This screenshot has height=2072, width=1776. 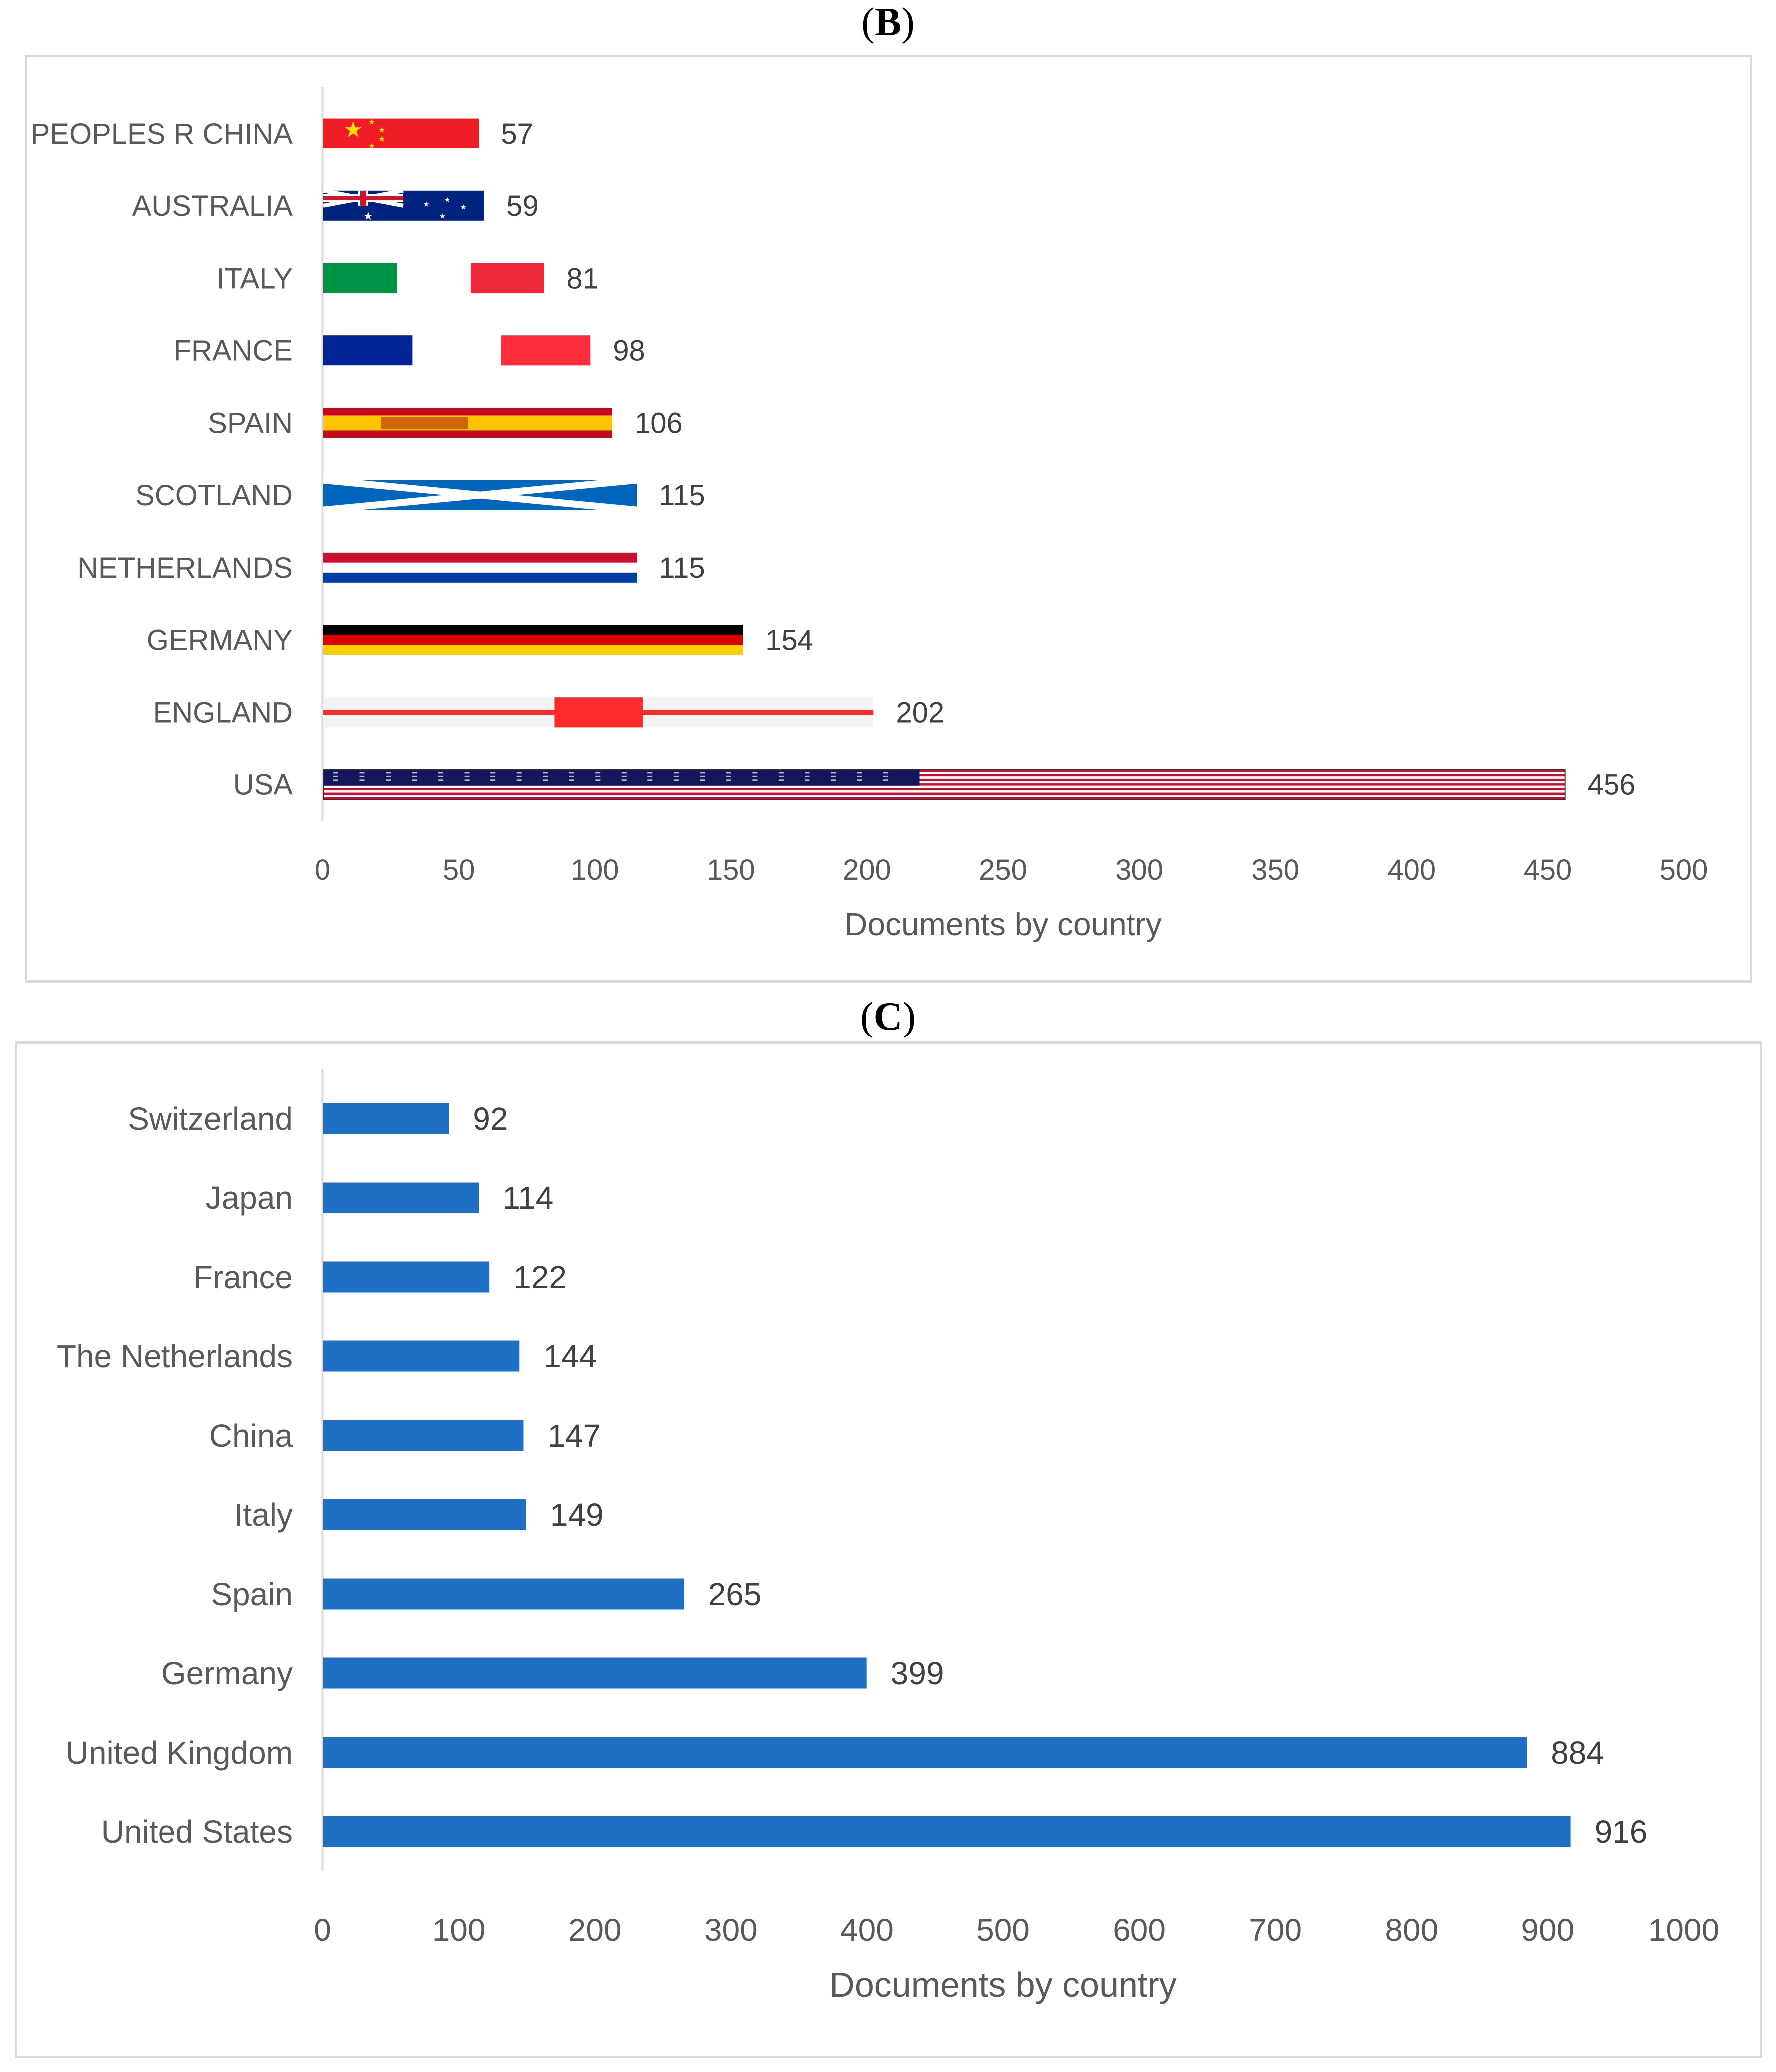 I want to click on bar-netherlands, so click(x=480, y=567).